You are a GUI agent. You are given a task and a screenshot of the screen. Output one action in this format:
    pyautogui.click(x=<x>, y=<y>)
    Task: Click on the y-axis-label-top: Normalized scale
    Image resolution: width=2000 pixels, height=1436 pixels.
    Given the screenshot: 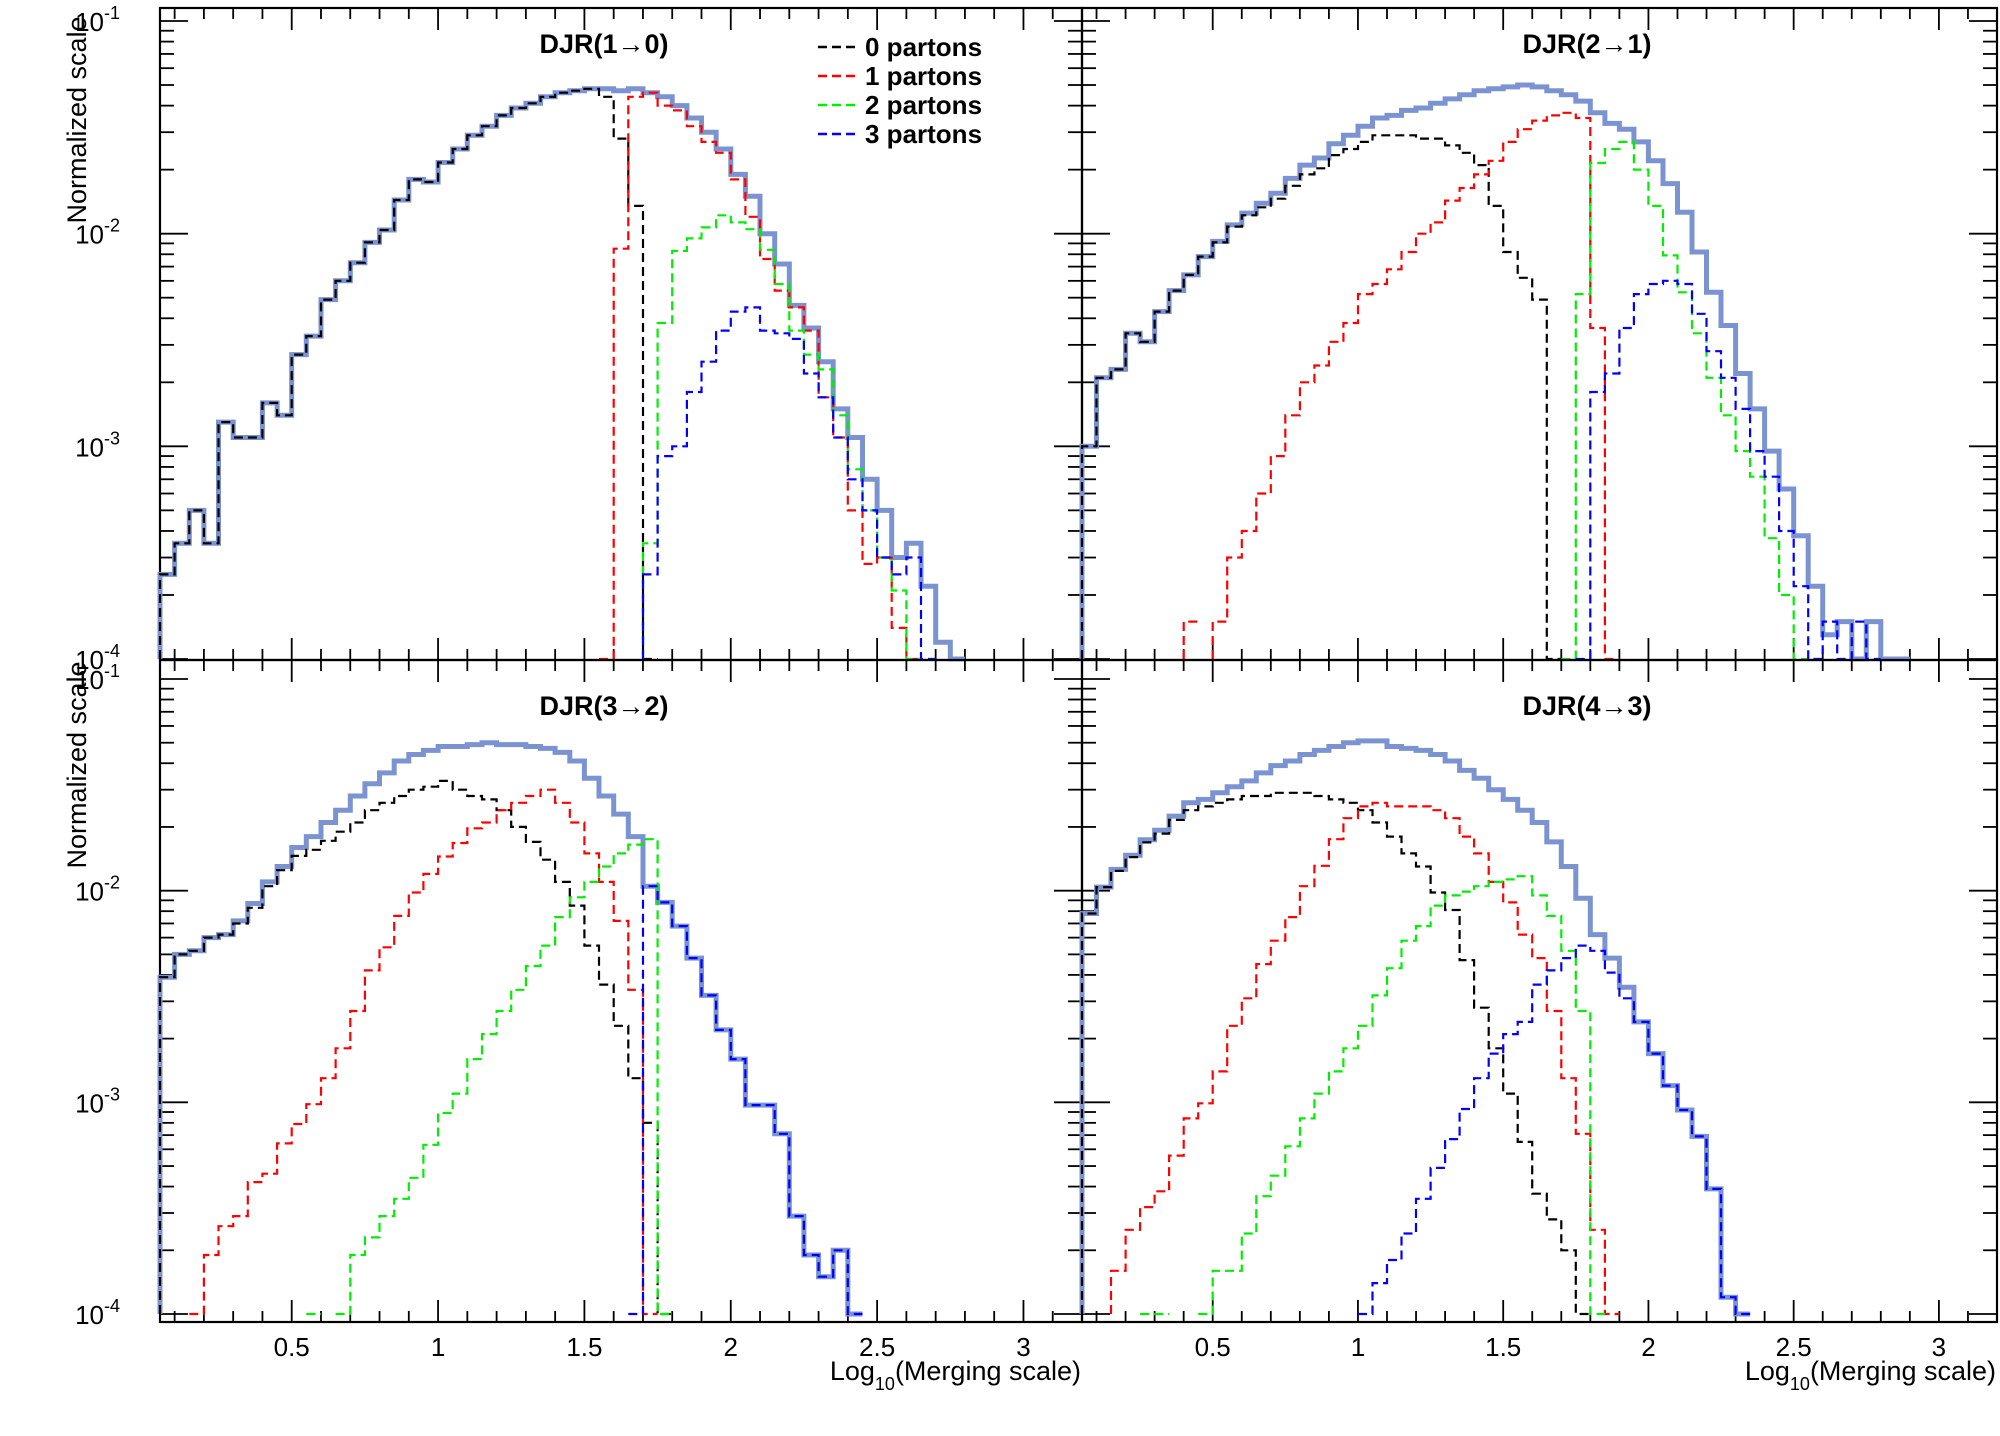 What is the action you would take?
    pyautogui.click(x=77, y=119)
    